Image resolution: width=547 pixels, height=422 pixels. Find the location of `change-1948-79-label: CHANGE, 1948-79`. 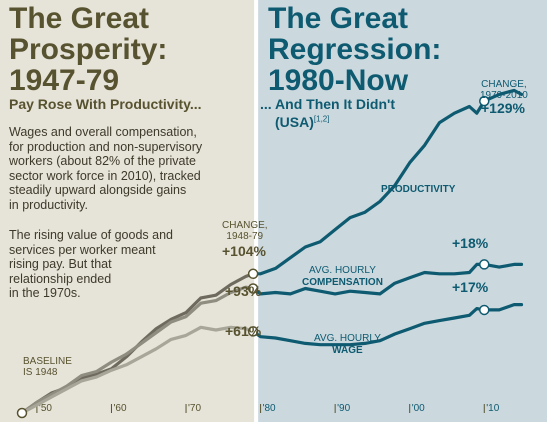

change-1948-79-label: CHANGE, 1948-79 is located at coordinates (245, 231).